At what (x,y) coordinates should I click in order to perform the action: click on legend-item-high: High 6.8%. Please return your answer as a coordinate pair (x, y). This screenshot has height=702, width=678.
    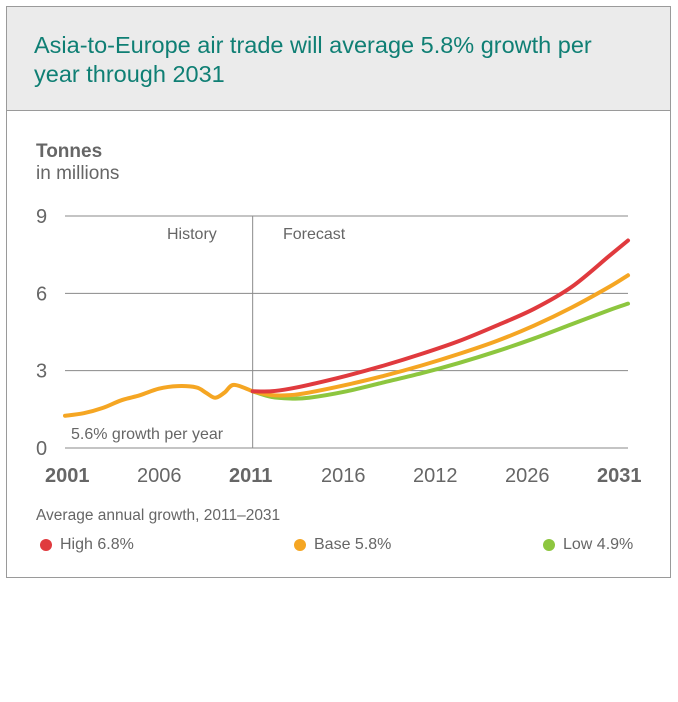
    Looking at the image, I should click on (87, 545).